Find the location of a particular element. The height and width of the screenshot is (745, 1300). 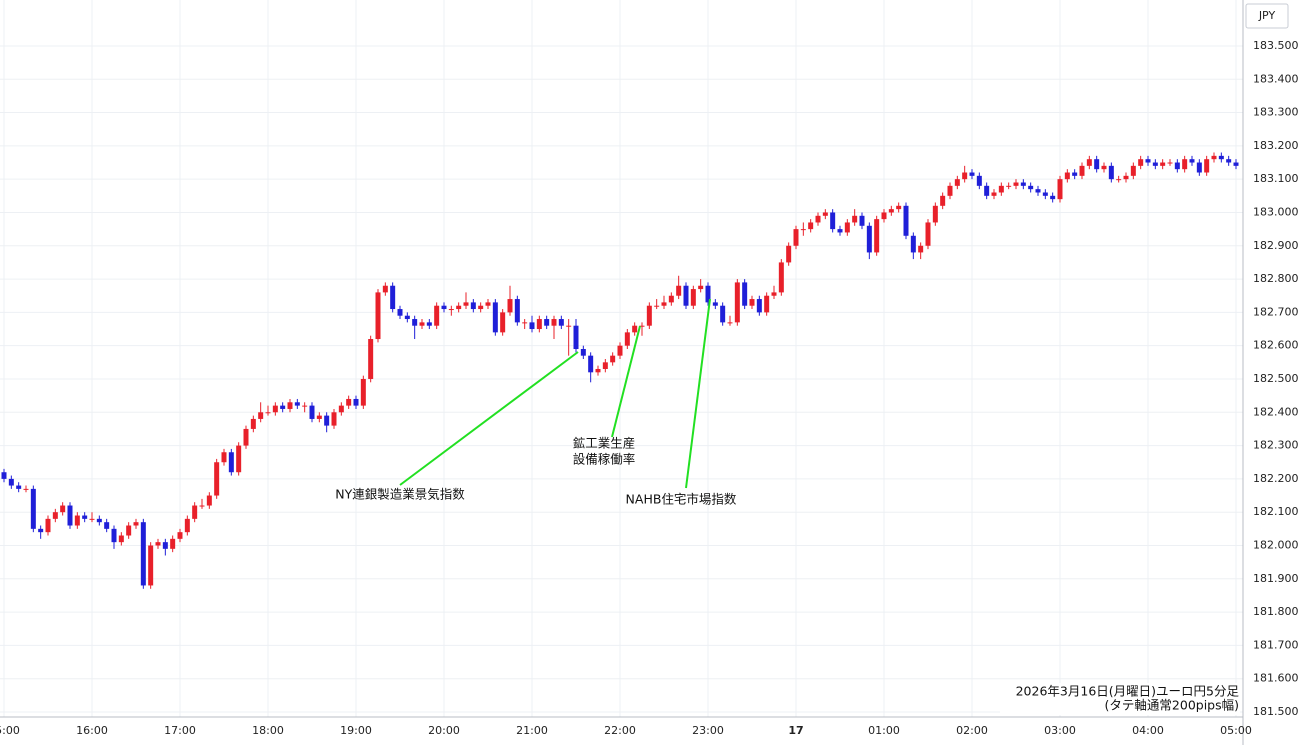

y-tick-label: 182.800 is located at coordinates (1276, 278).